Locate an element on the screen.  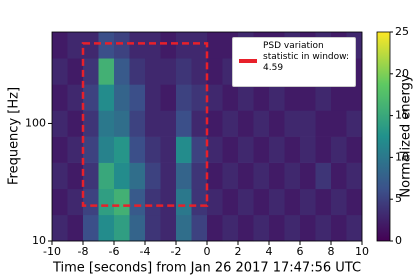
legend: PSD variation statistic in window: 4.59 is located at coordinates (294, 62).